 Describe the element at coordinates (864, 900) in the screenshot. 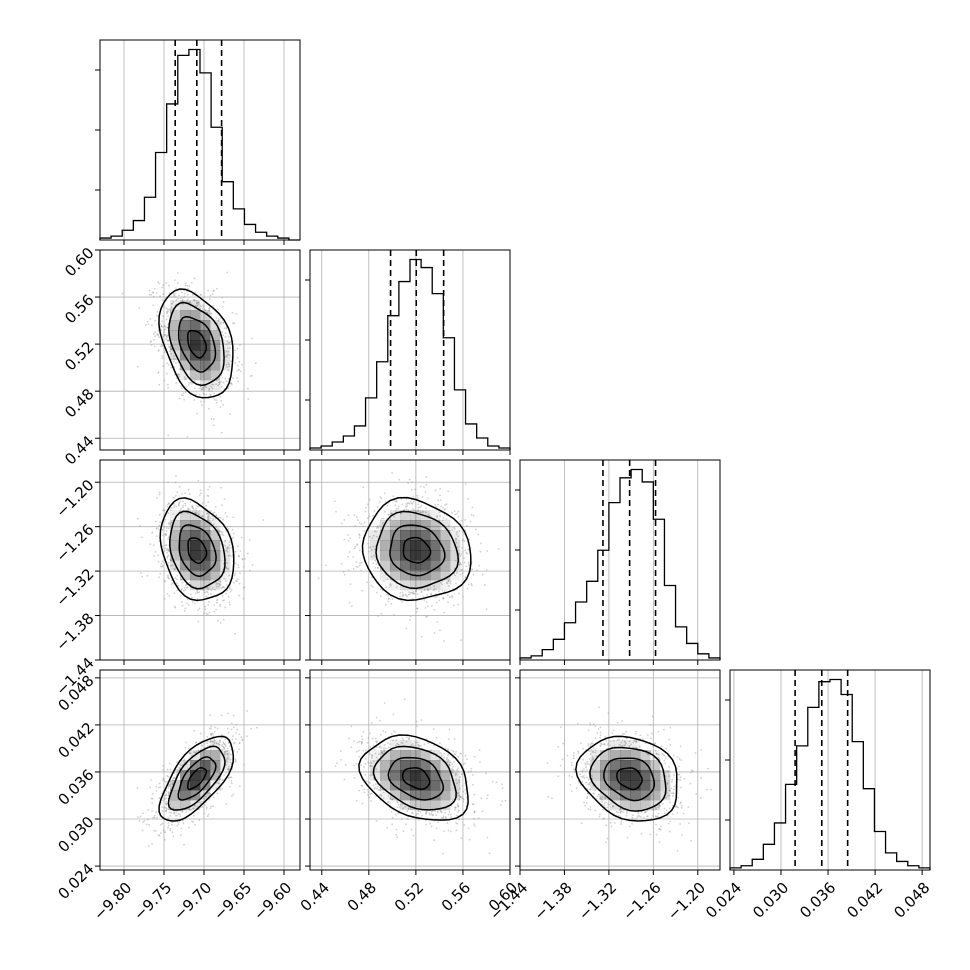

I see `x-tick-label: 0.042` at that location.